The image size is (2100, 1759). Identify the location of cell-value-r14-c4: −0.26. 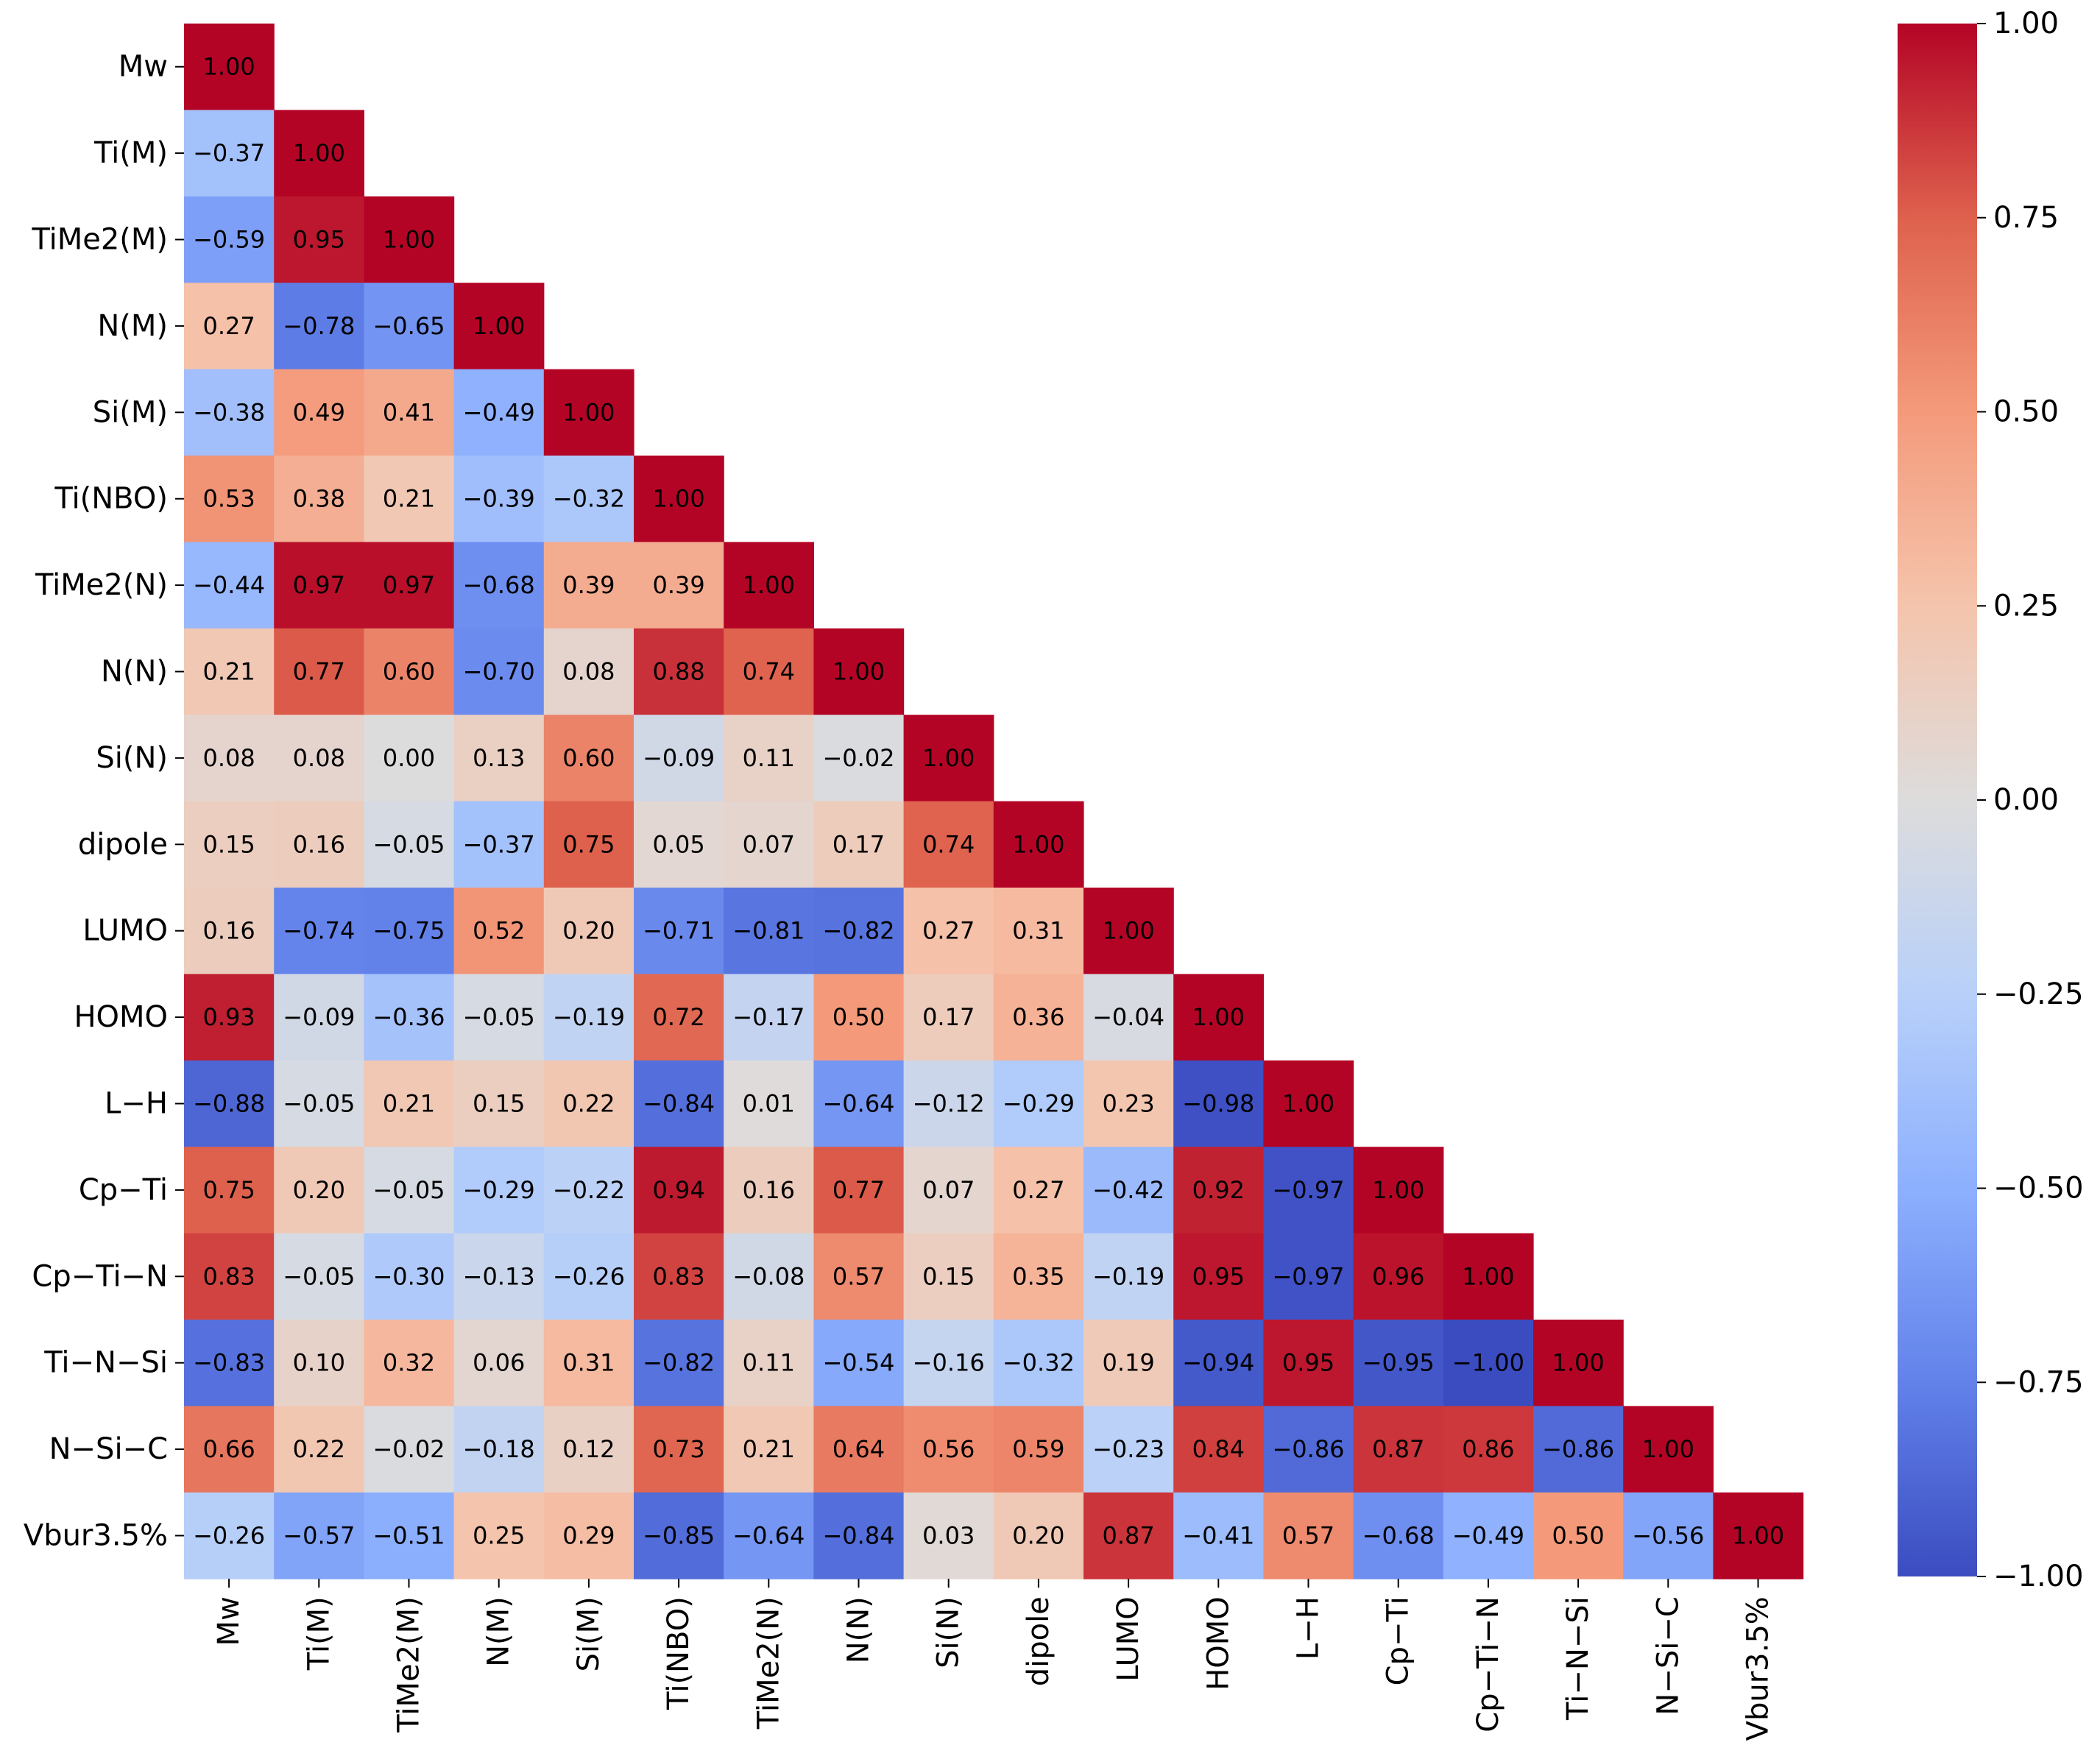
(589, 1276).